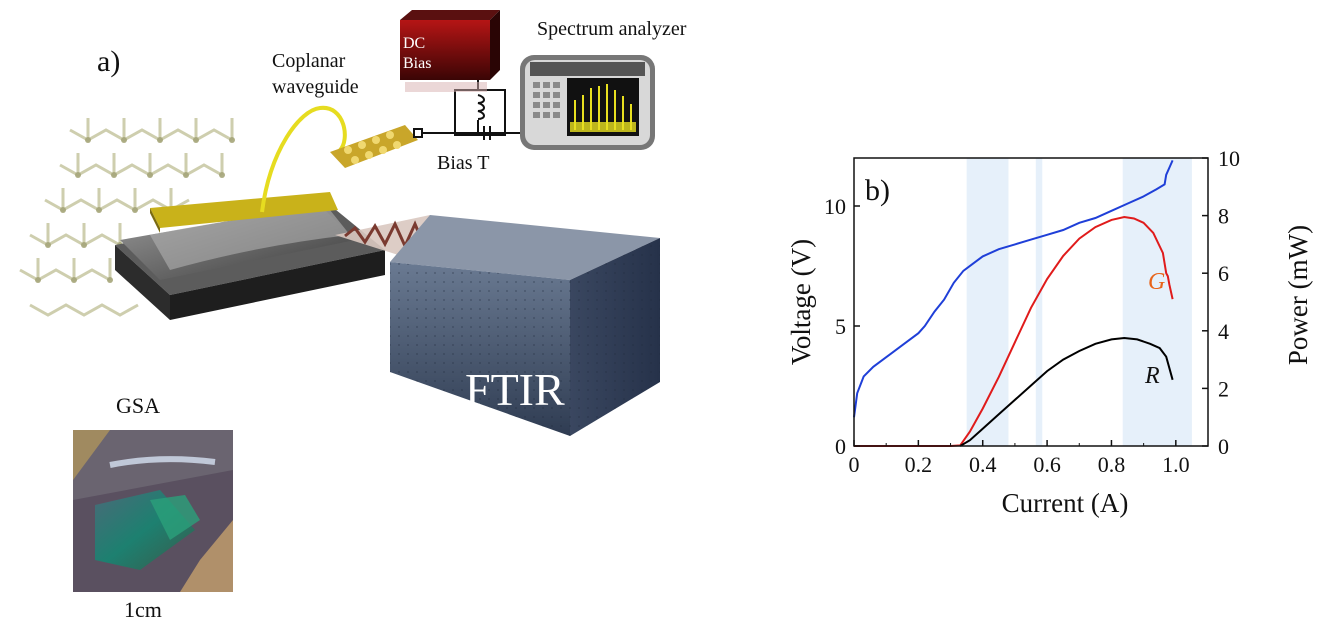  What do you see at coordinates (153, 511) in the screenshot?
I see `gsa-photo` at bounding box center [153, 511].